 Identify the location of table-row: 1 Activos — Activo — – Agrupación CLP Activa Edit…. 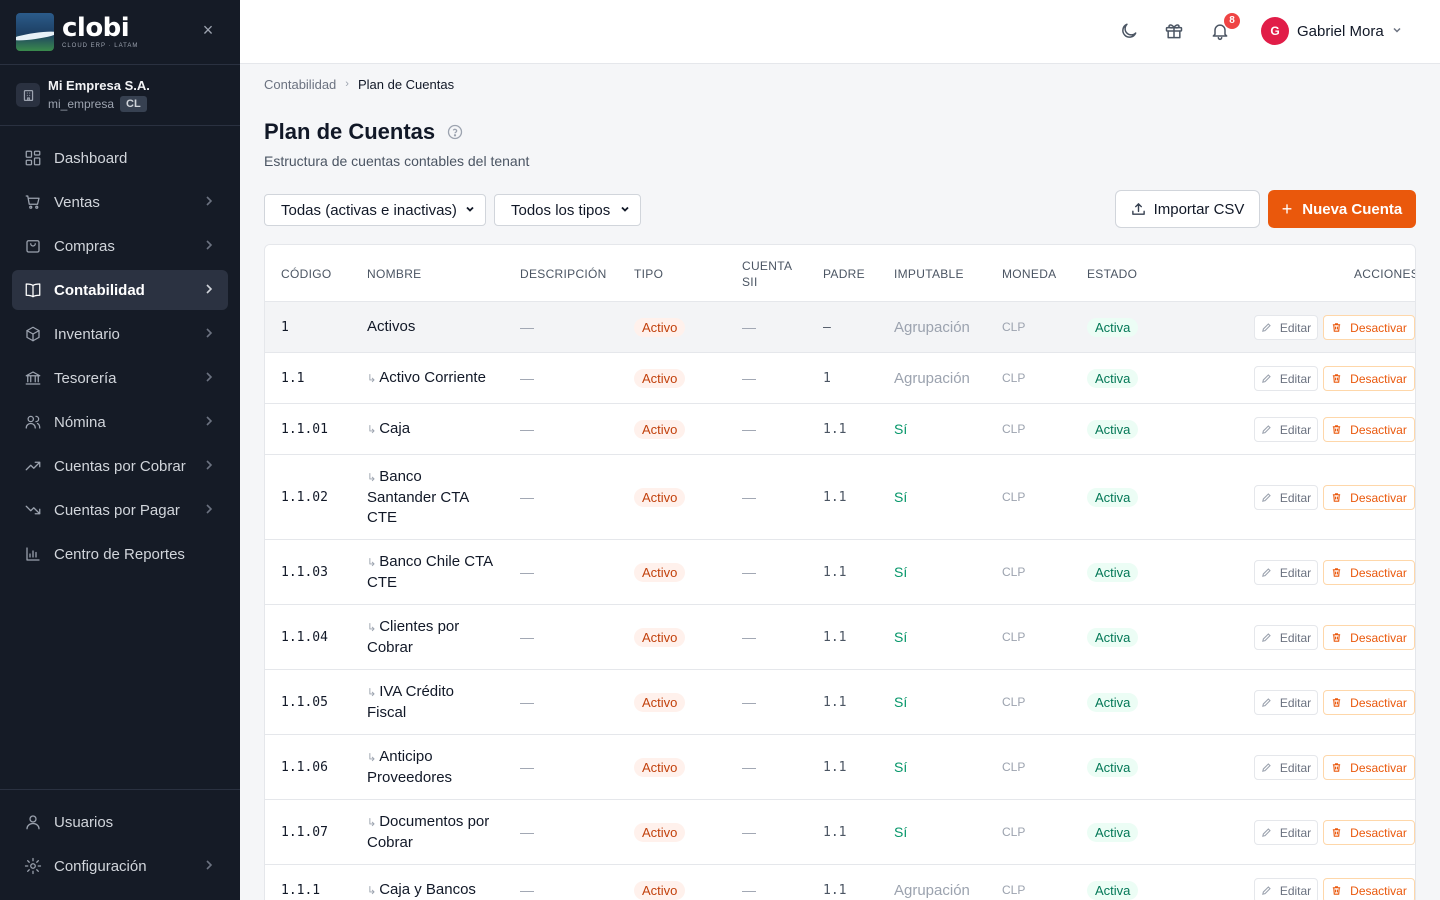
(840, 327).